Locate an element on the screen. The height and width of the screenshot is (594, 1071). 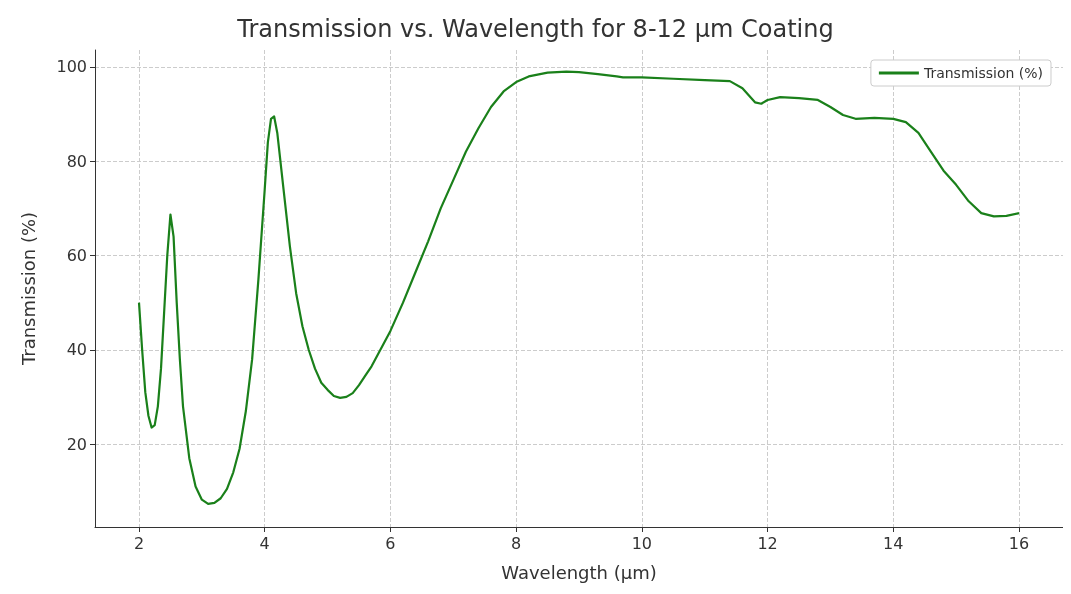
legend-label: Transmission (%) is located at coordinates (983, 73).